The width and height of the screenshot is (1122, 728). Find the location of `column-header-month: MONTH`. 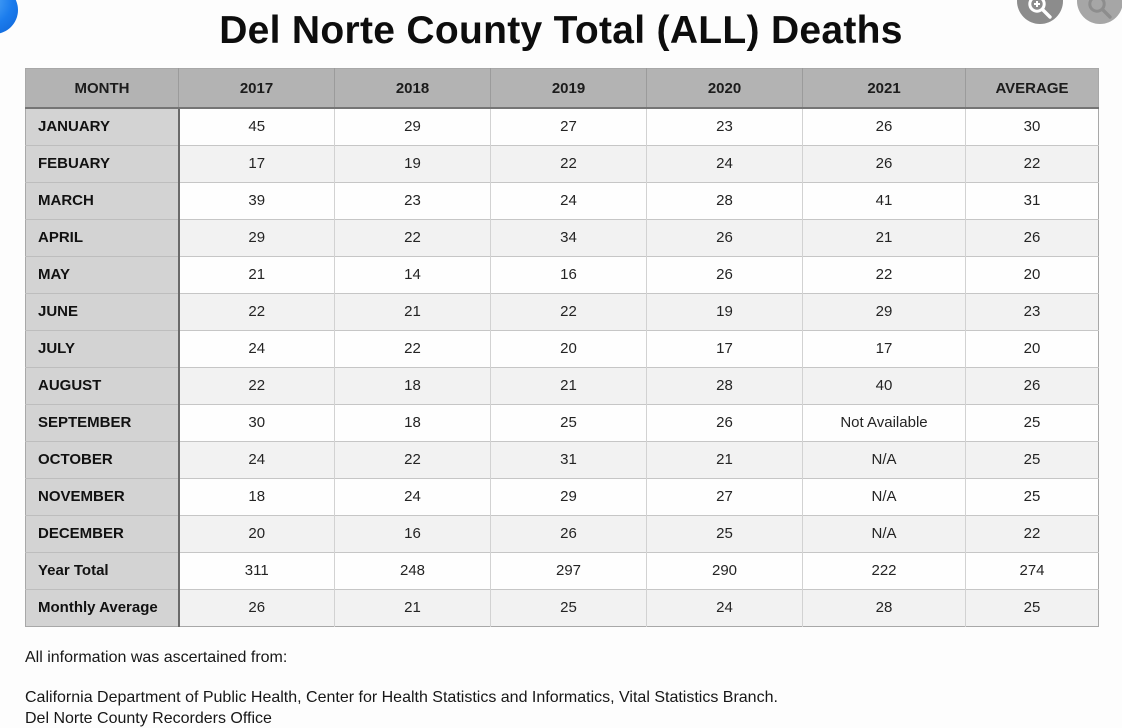

column-header-month: MONTH is located at coordinates (102, 88).